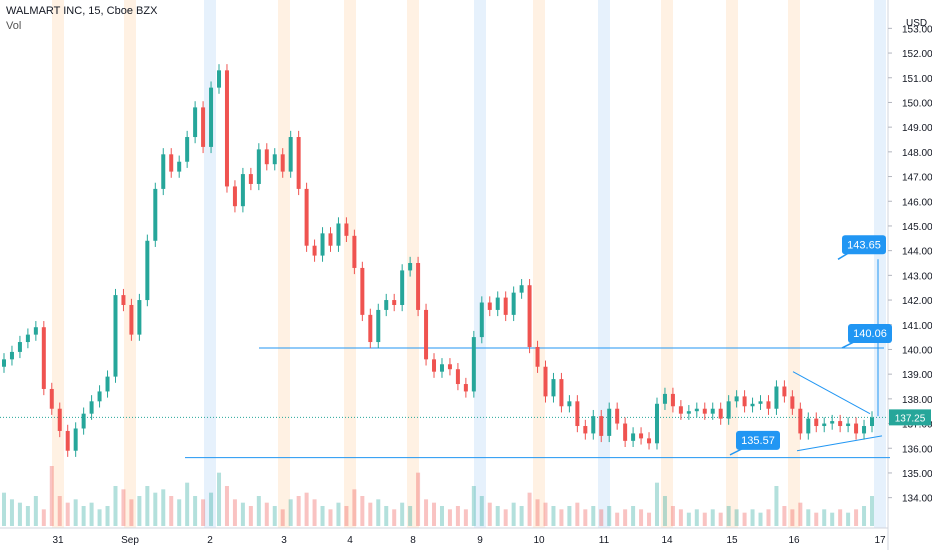 This screenshot has height=550, width=932. What do you see at coordinates (870, 334) in the screenshot?
I see `price-callout-label: 140.06` at bounding box center [870, 334].